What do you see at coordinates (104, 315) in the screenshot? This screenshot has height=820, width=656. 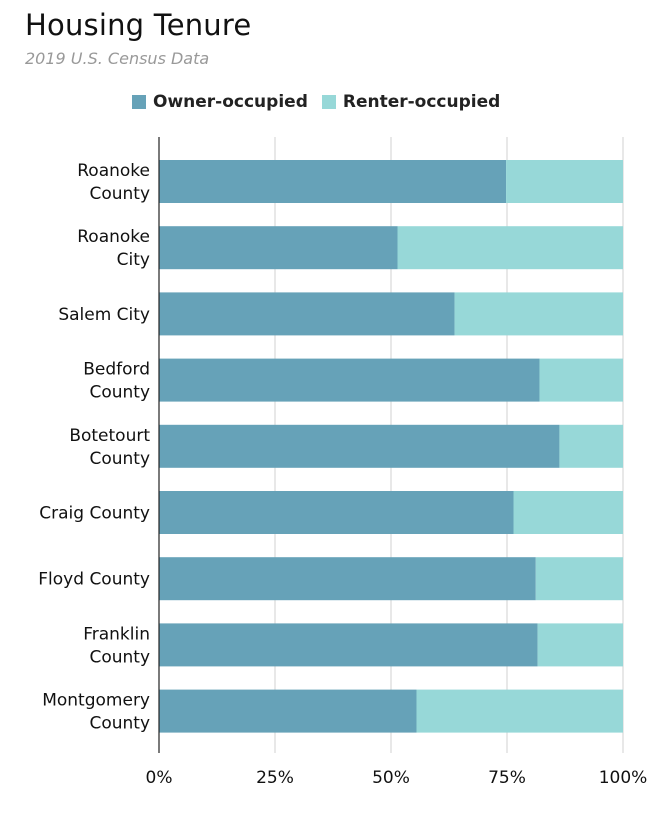 I see `category-label: Salem City` at bounding box center [104, 315].